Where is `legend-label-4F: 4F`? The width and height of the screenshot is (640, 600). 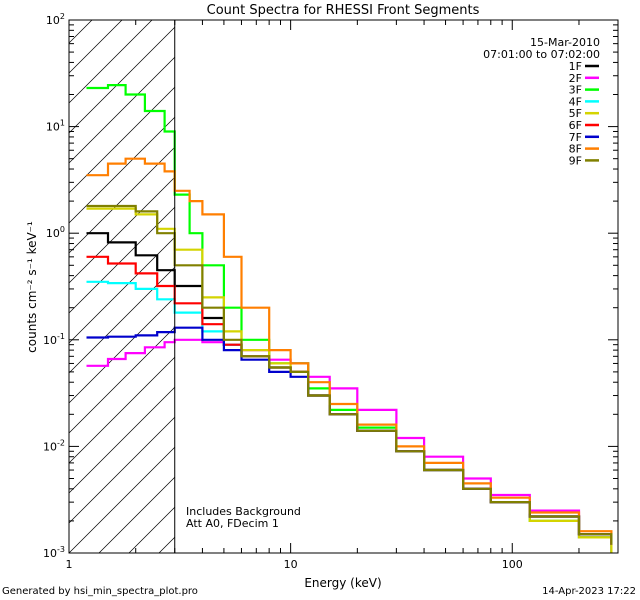
legend-label-4F: 4F is located at coordinates (575, 101).